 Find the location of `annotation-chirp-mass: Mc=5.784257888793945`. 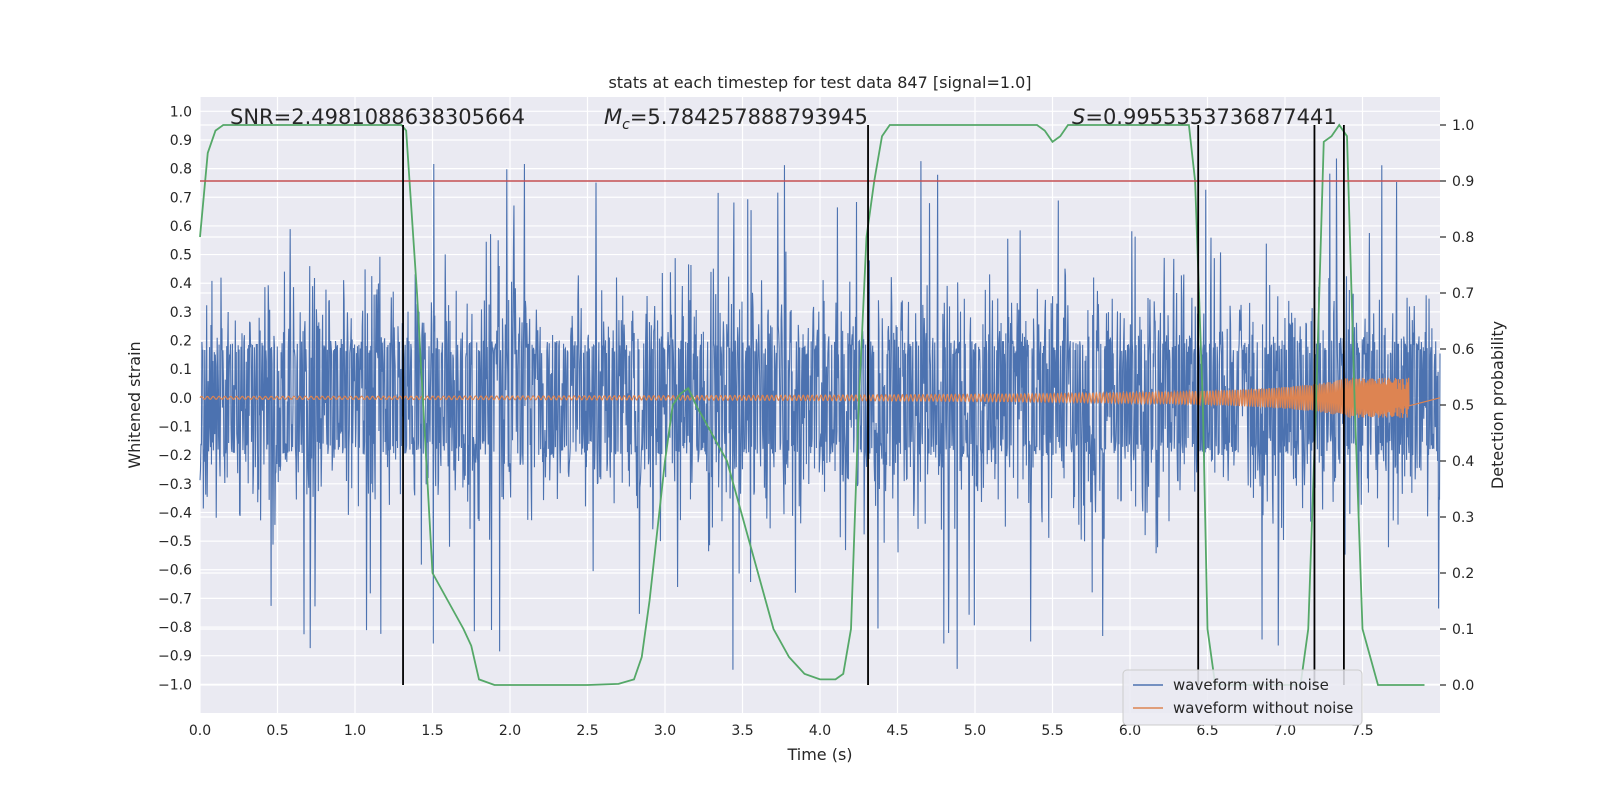

annotation-chirp-mass: Mc=5.784257888793945 is located at coordinates (736, 119).